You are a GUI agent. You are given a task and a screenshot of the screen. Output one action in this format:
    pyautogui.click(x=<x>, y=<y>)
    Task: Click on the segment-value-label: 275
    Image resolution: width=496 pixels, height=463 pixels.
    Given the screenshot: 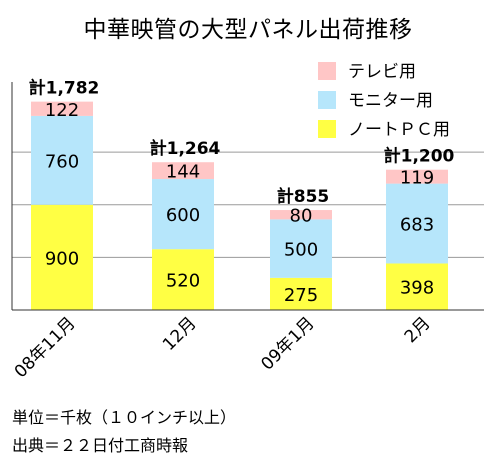 What is the action you would take?
    pyautogui.click(x=301, y=295)
    